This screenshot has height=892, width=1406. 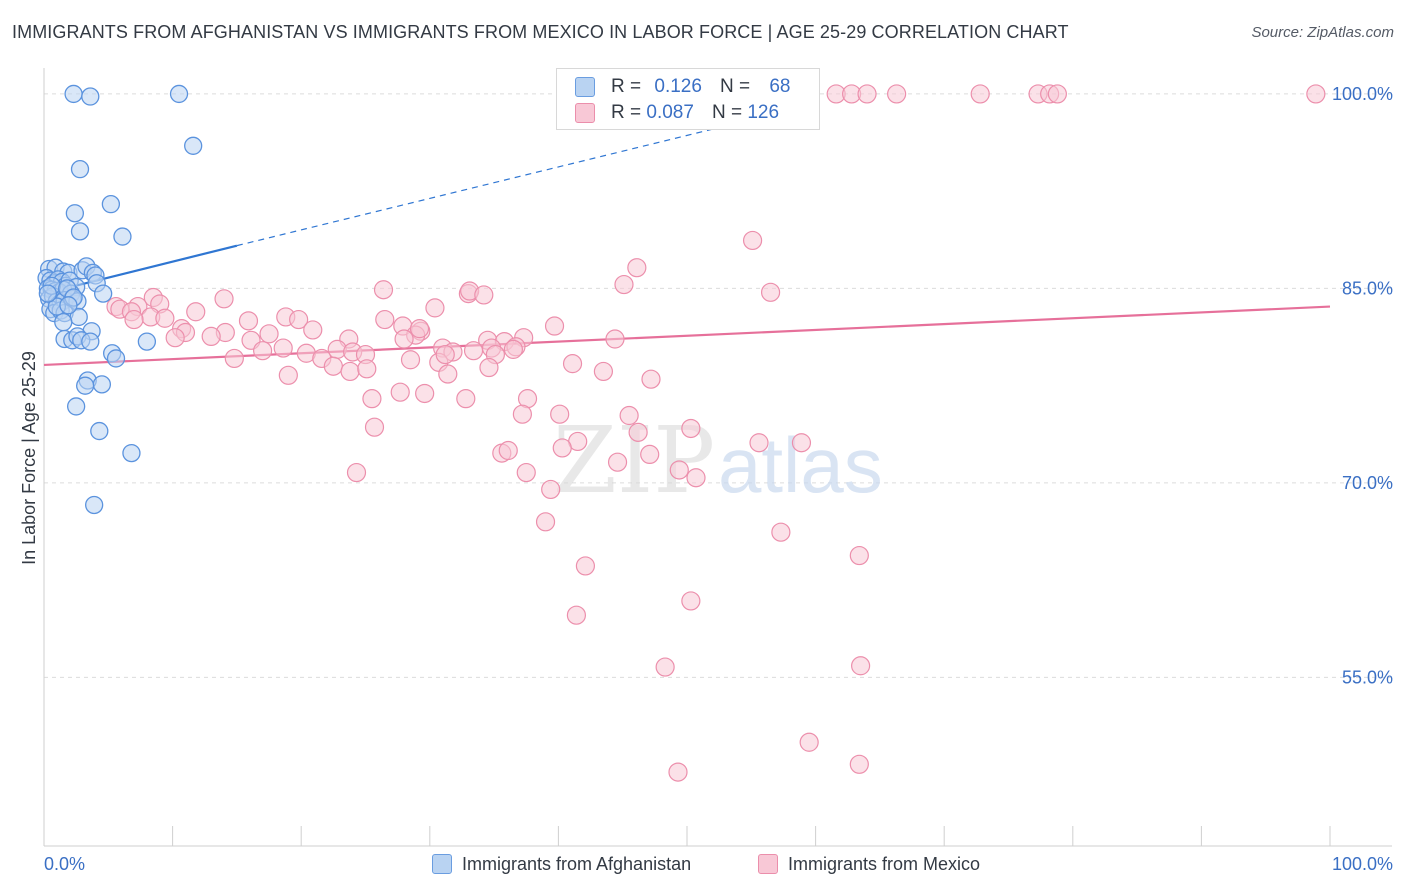 I want to click on legend-label-mexico: Immigrants from Mexico, so click(x=884, y=863).